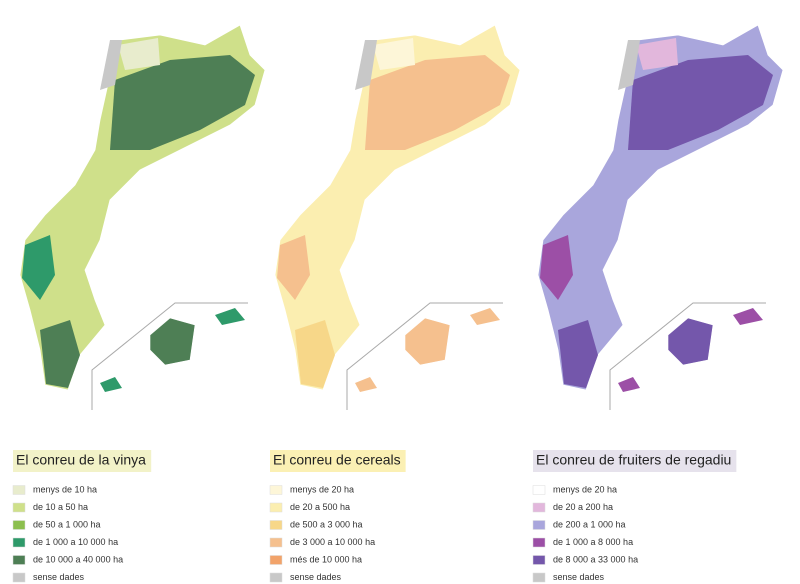 This screenshot has height=584, width=800. I want to click on legend-label: de 1 000 a 10 000 ha, so click(75, 542).